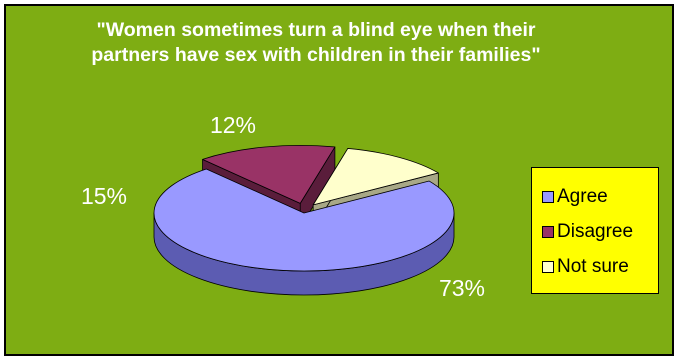 This screenshot has width=678, height=360. Describe the element at coordinates (593, 266) in the screenshot. I see `legend-label-not-sure: Not sure` at that location.